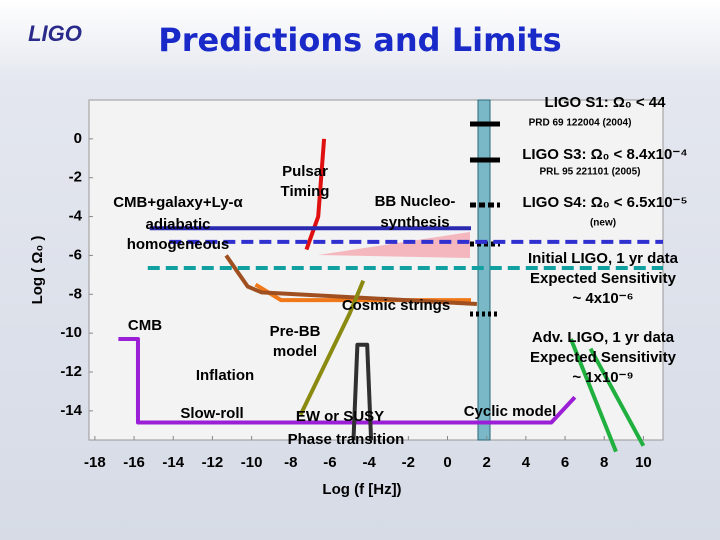  Describe the element at coordinates (346, 439) in the screenshot. I see `annotation: Phase transition` at that location.